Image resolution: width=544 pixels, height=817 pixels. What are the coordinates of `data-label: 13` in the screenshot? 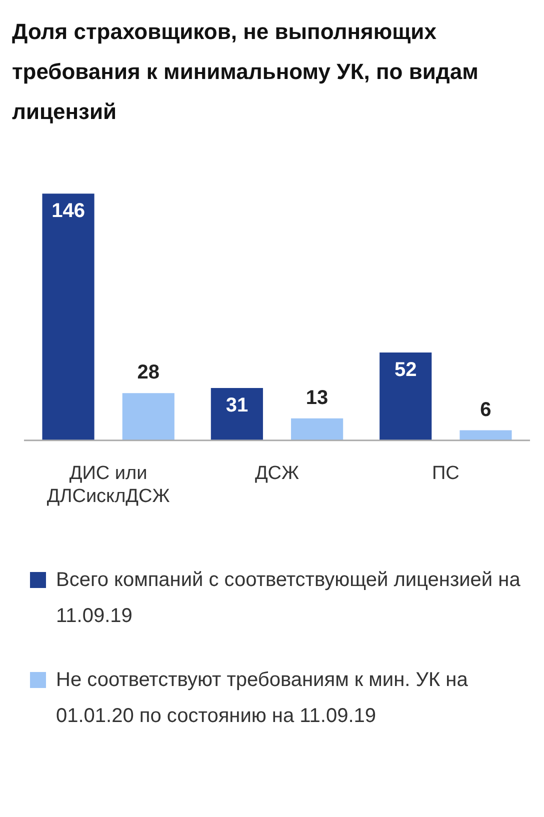 It's located at (317, 397).